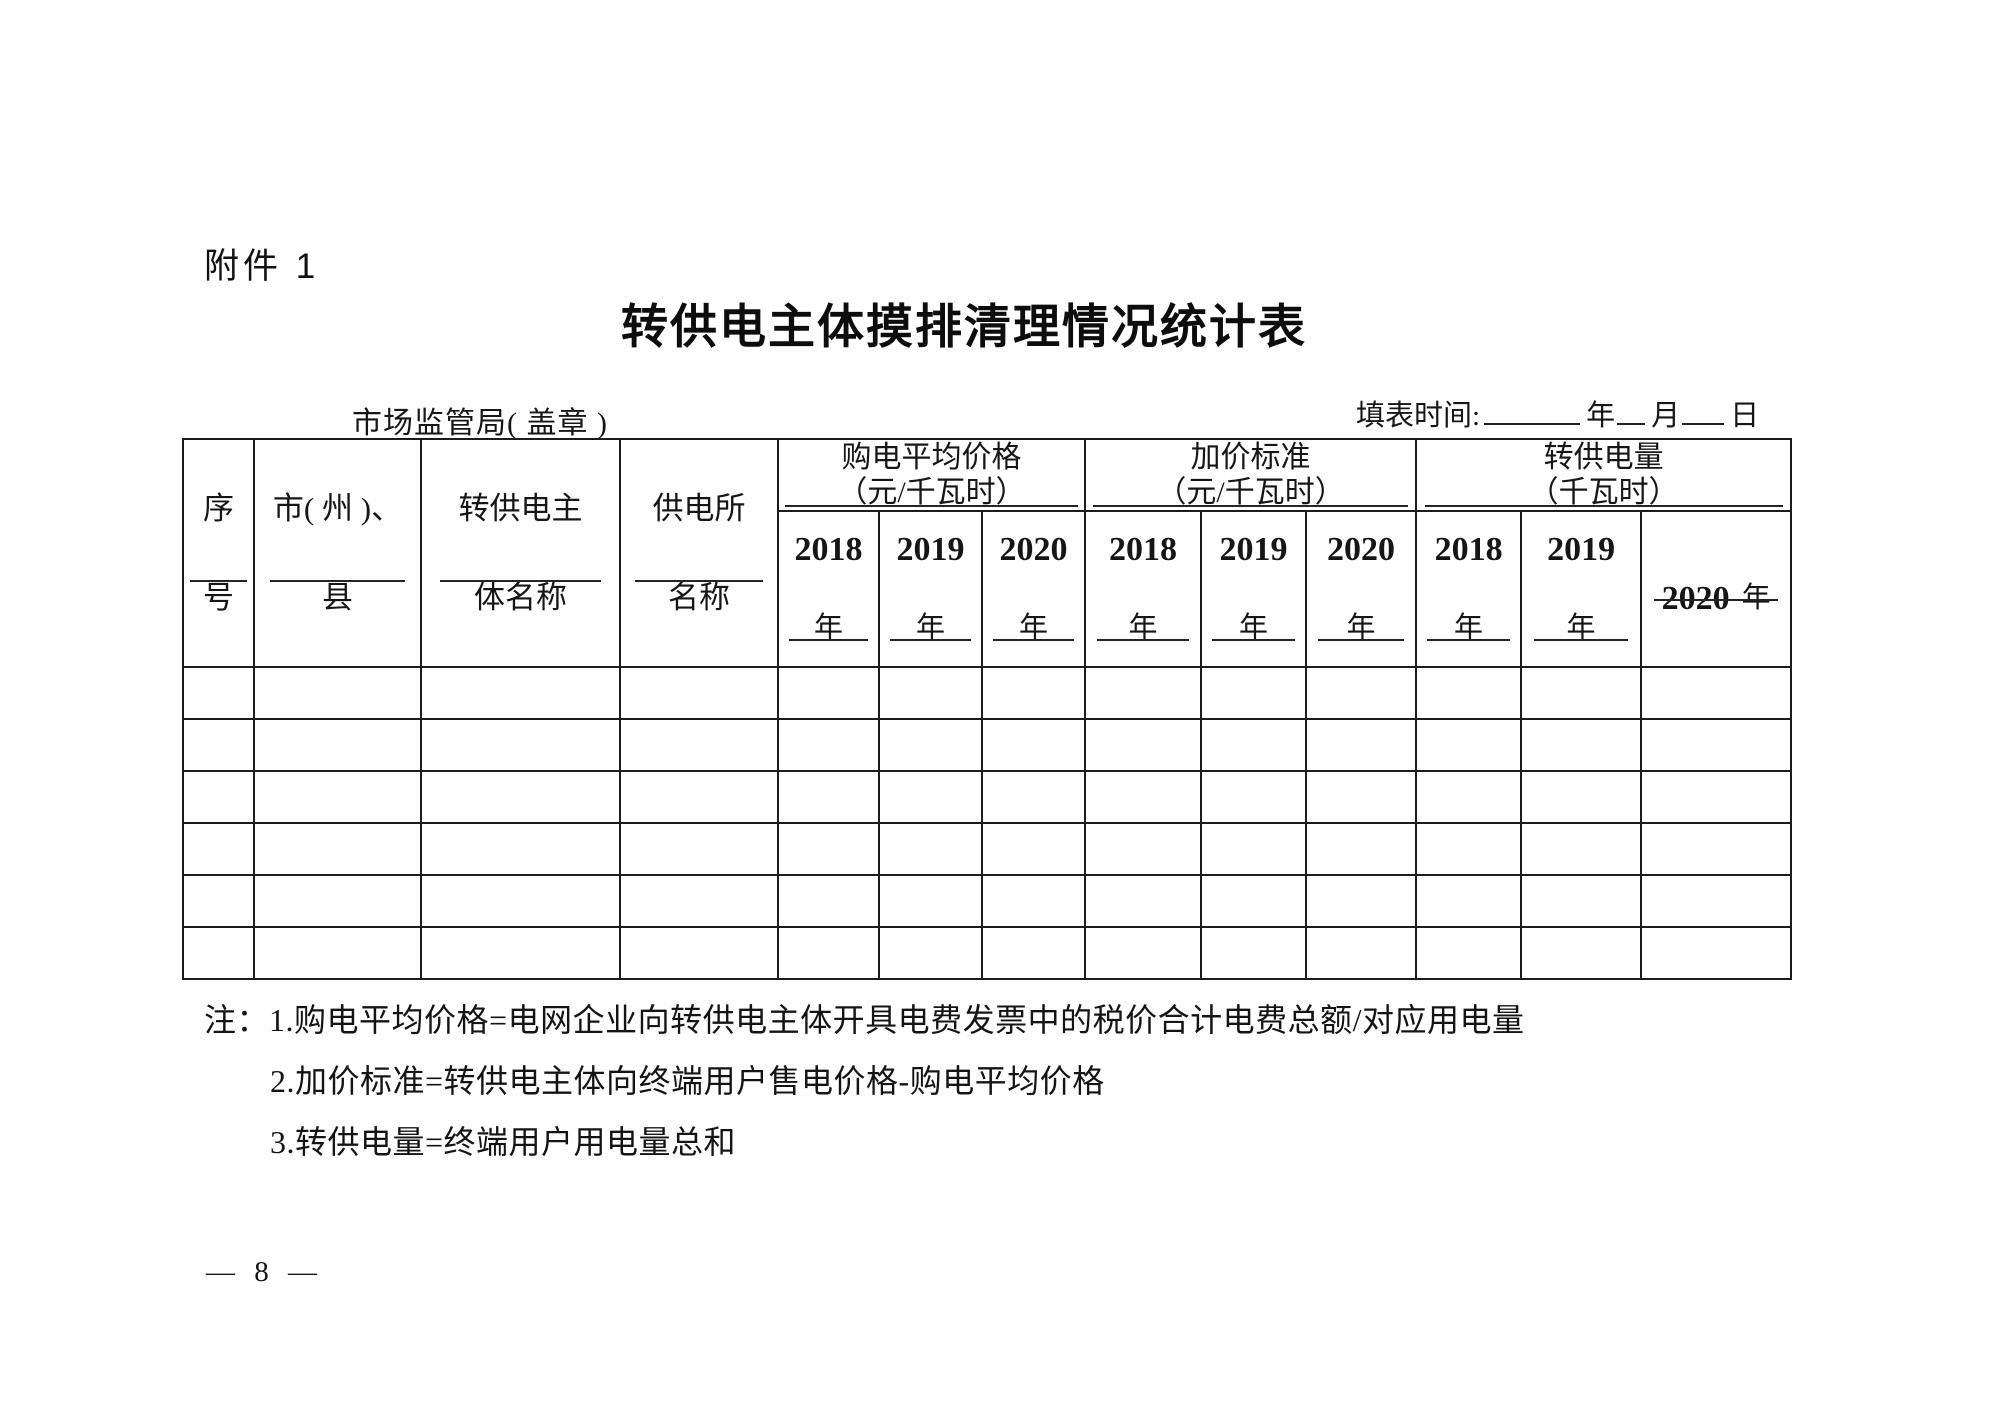 This screenshot has width=2000, height=1414. I want to click on fill-time-line: 填表时间: 年 月 日, so click(1557, 413).